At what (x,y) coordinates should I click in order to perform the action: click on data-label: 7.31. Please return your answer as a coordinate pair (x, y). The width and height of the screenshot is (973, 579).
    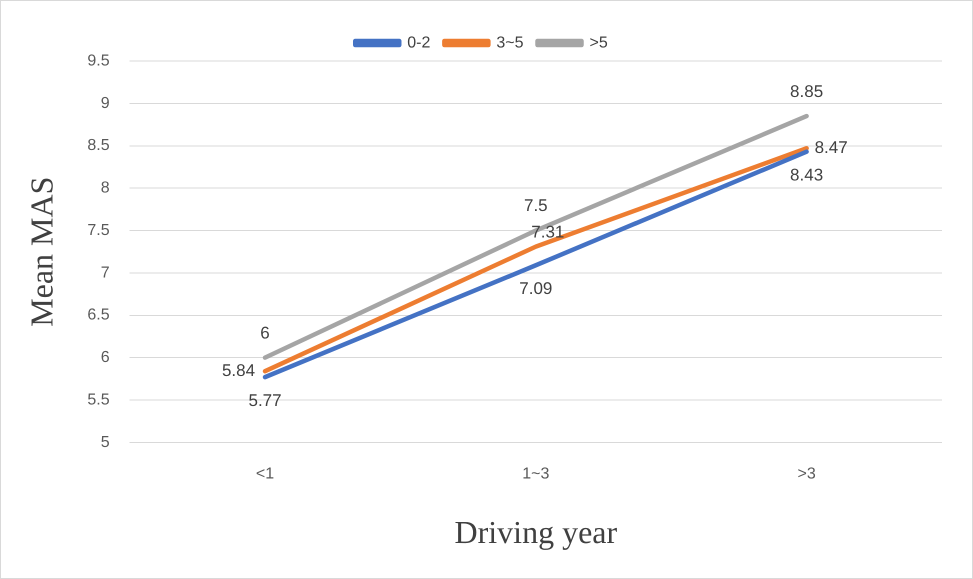
    Looking at the image, I should click on (547, 232).